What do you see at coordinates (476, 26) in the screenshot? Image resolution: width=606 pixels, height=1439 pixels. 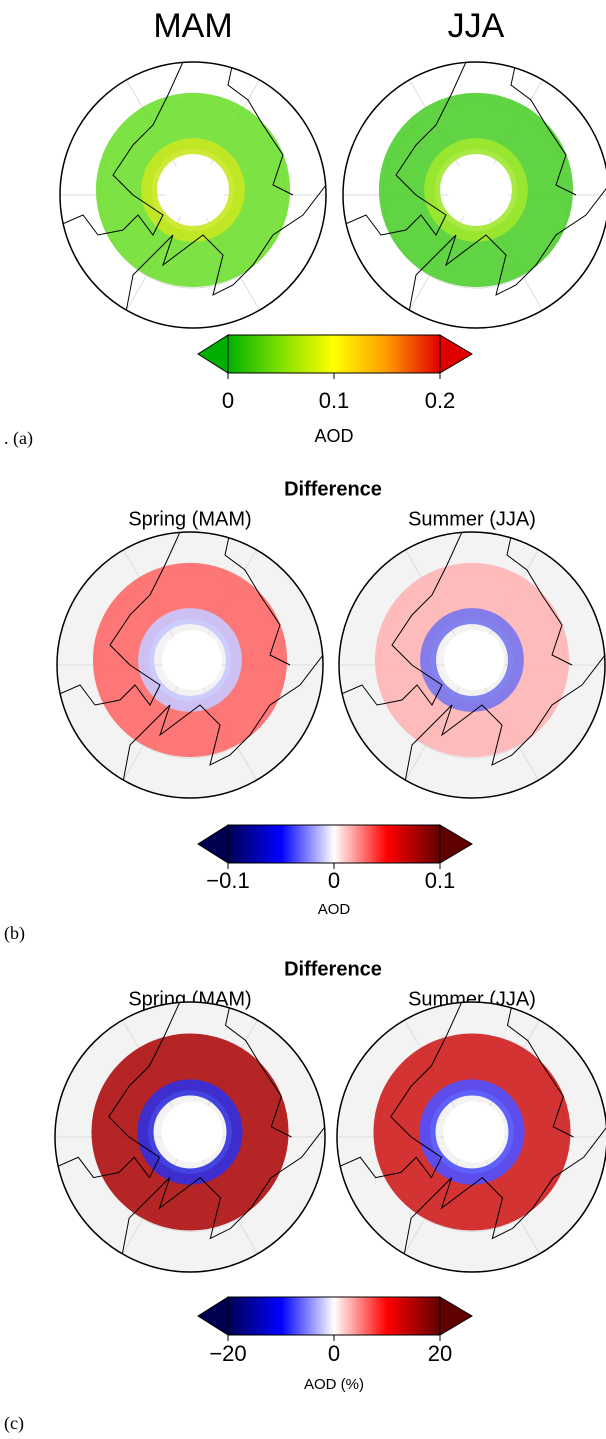 I see `map-title: JJA` at bounding box center [476, 26].